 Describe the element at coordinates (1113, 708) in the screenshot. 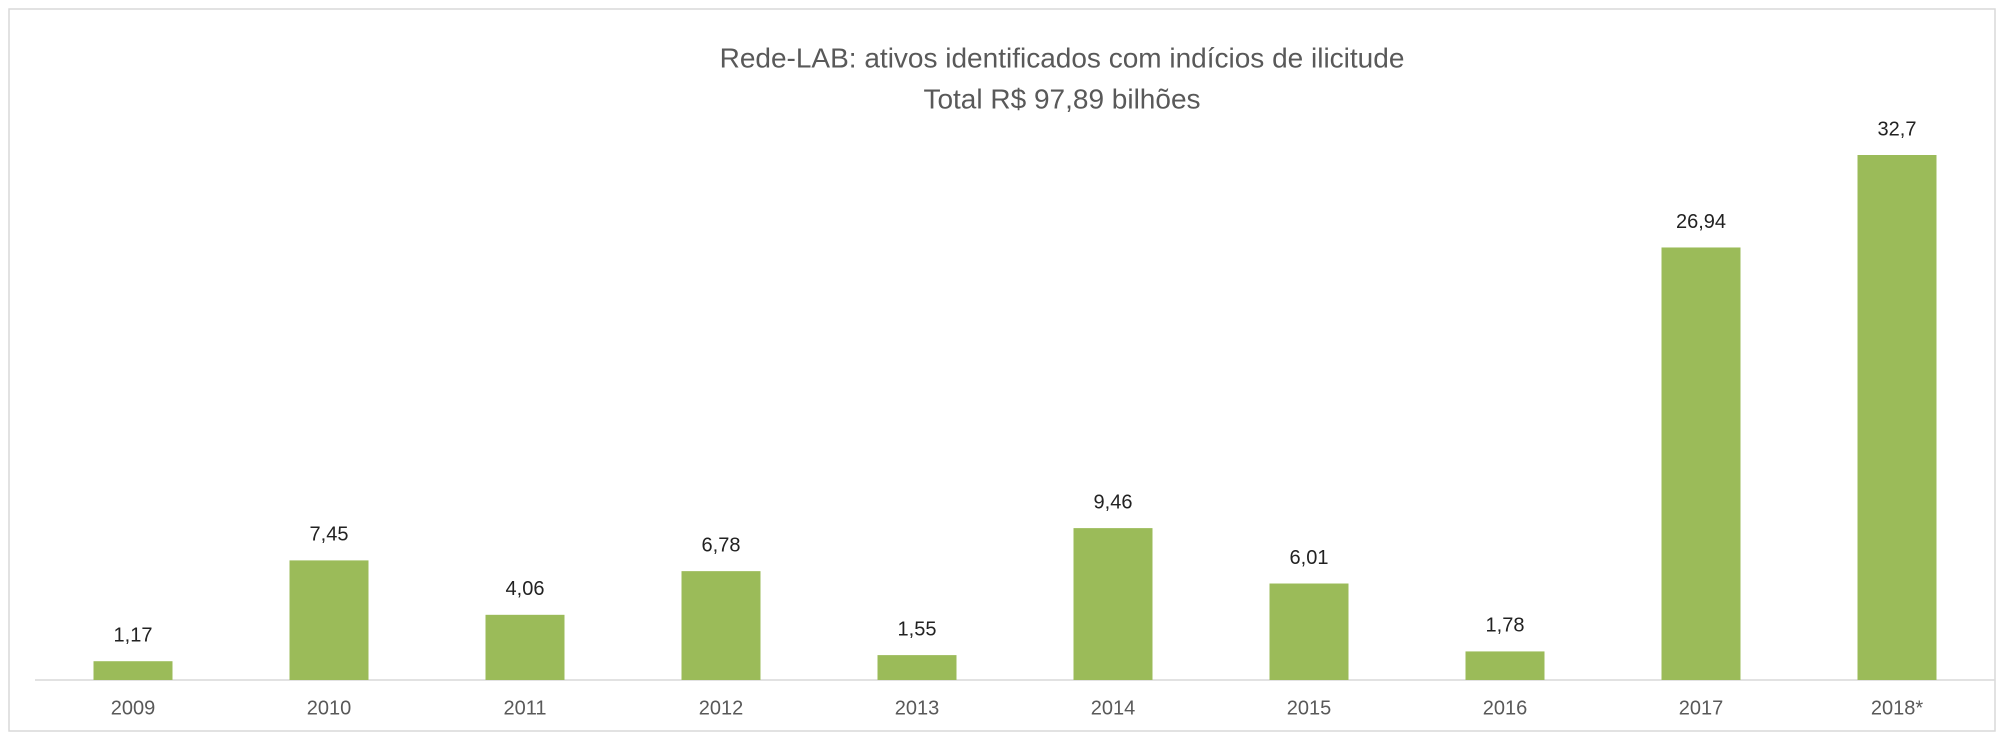

I see `x-tick-label: 2014` at that location.